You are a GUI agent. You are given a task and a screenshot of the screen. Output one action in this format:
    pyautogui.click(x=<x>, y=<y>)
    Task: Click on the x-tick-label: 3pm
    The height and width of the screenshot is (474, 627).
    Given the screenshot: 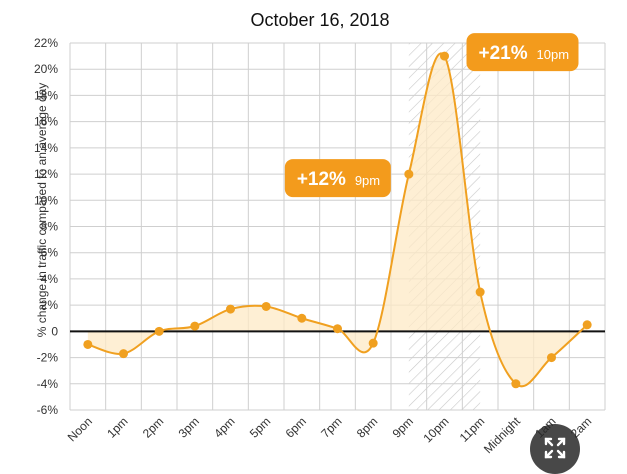 What is the action you would take?
    pyautogui.click(x=189, y=427)
    